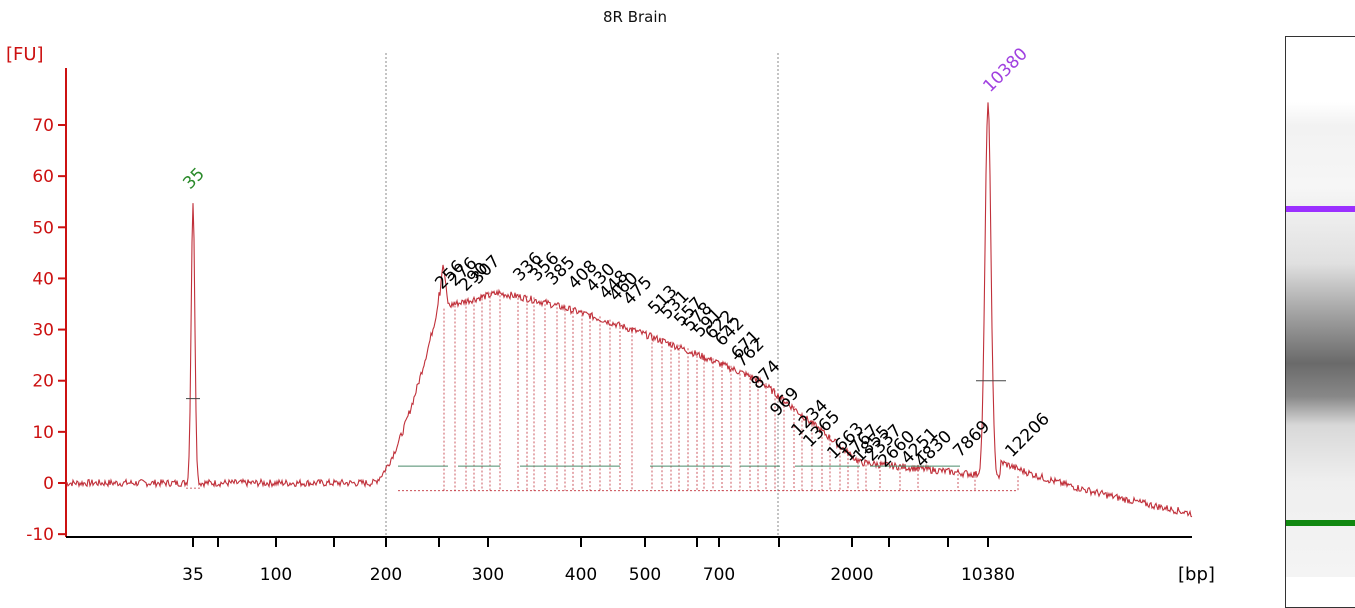  I want to click on lower-marker-label: 35, so click(193, 178).